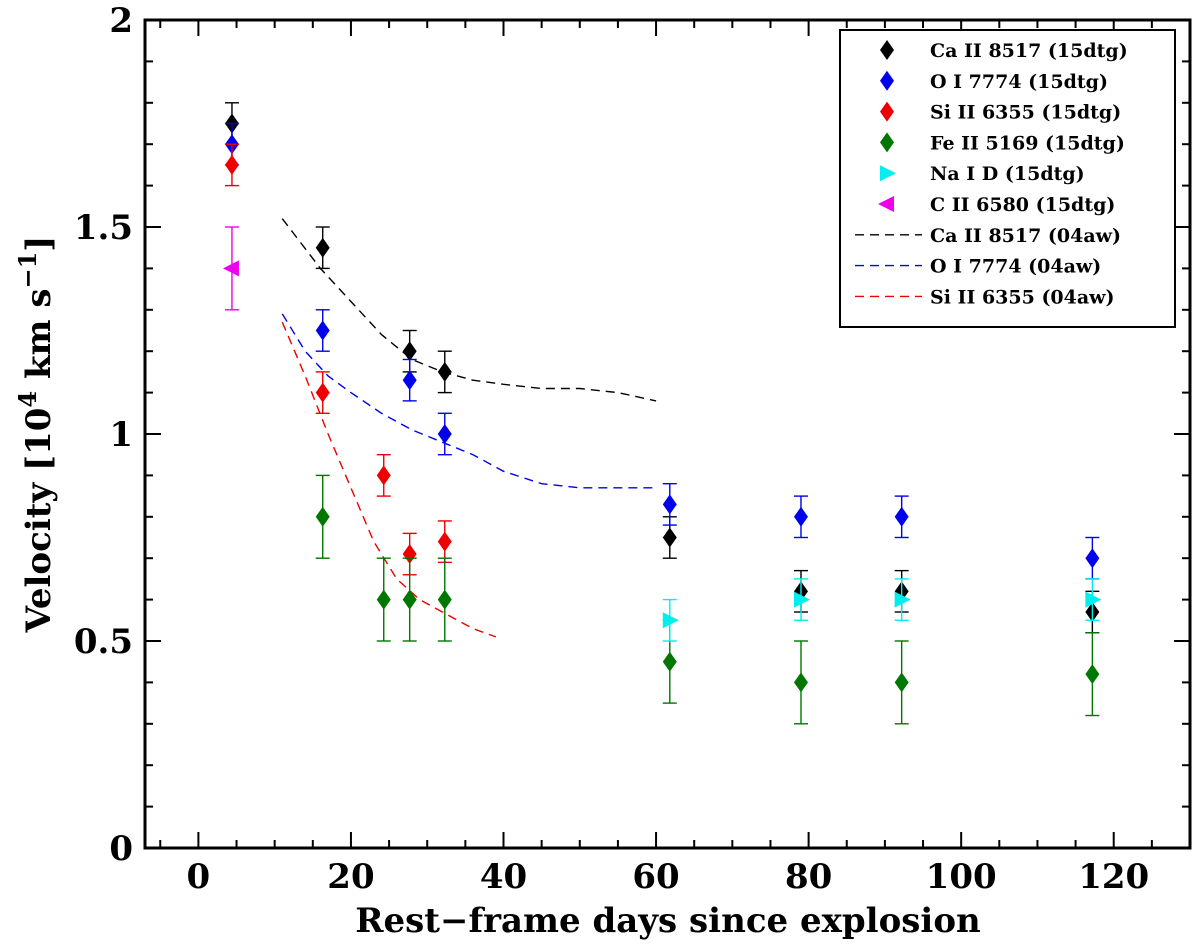 The height and width of the screenshot is (947, 1200). I want to click on x-tick-label: 40, so click(503, 877).